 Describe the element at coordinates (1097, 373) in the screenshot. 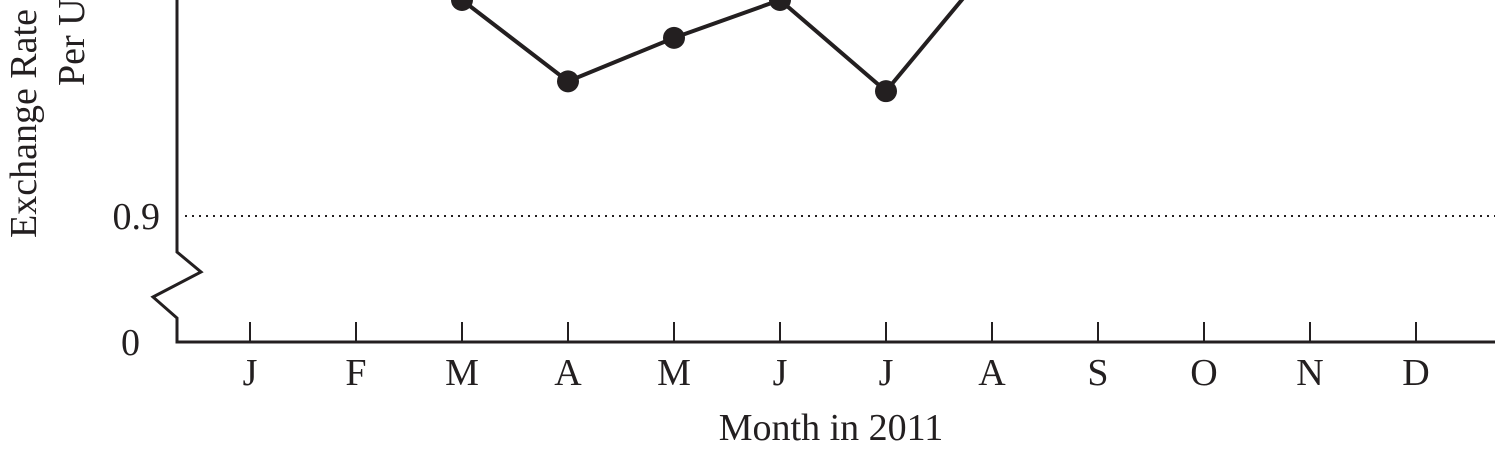

I see `x-tick-label: S` at that location.